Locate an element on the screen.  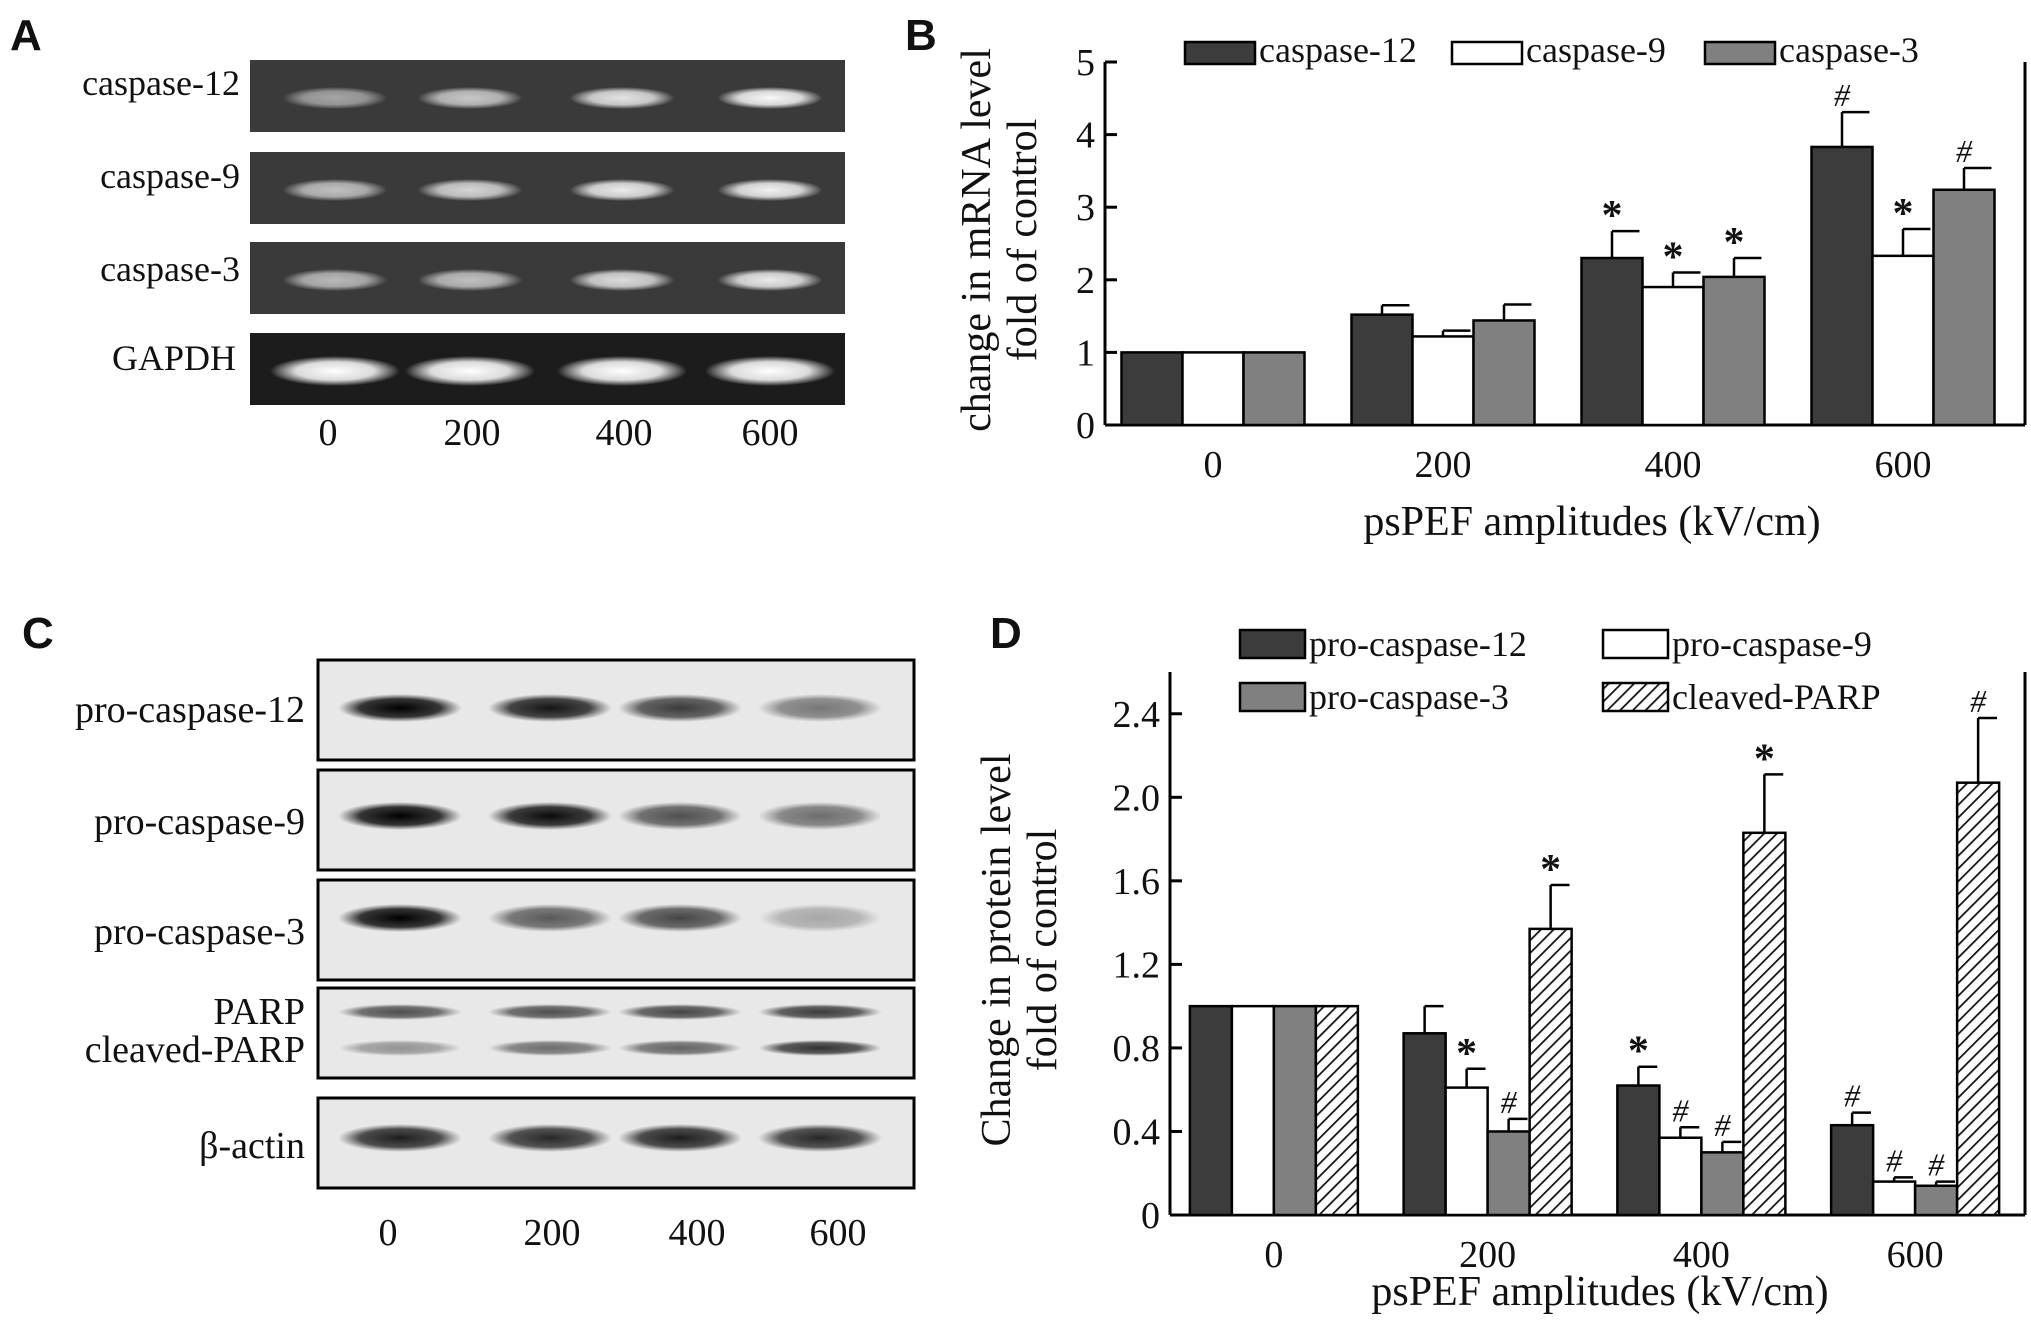
y-tick-label: 5 is located at coordinates (1085, 63).